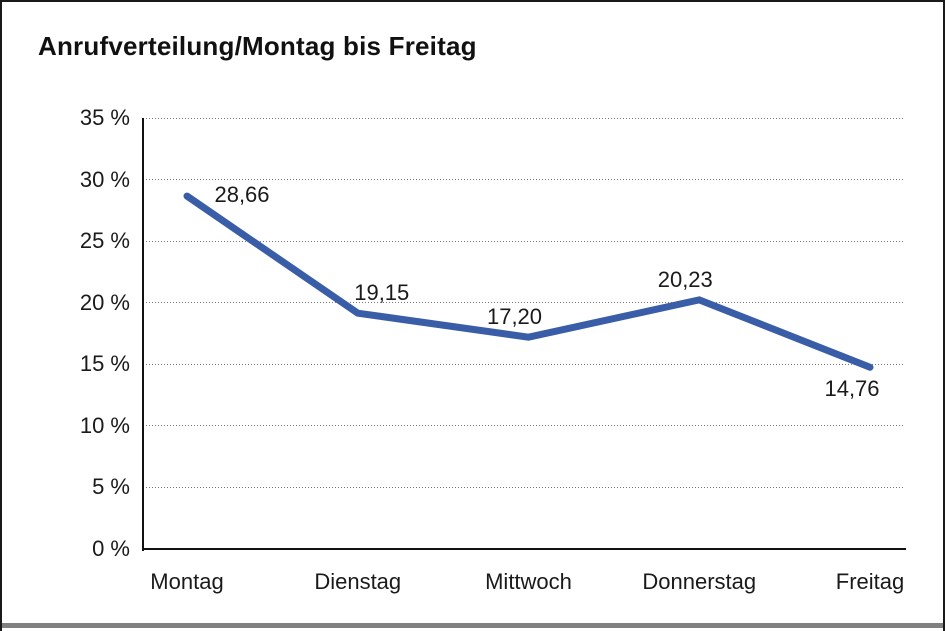 This screenshot has width=945, height=631. What do you see at coordinates (524, 426) in the screenshot?
I see `gridline-10pct` at bounding box center [524, 426].